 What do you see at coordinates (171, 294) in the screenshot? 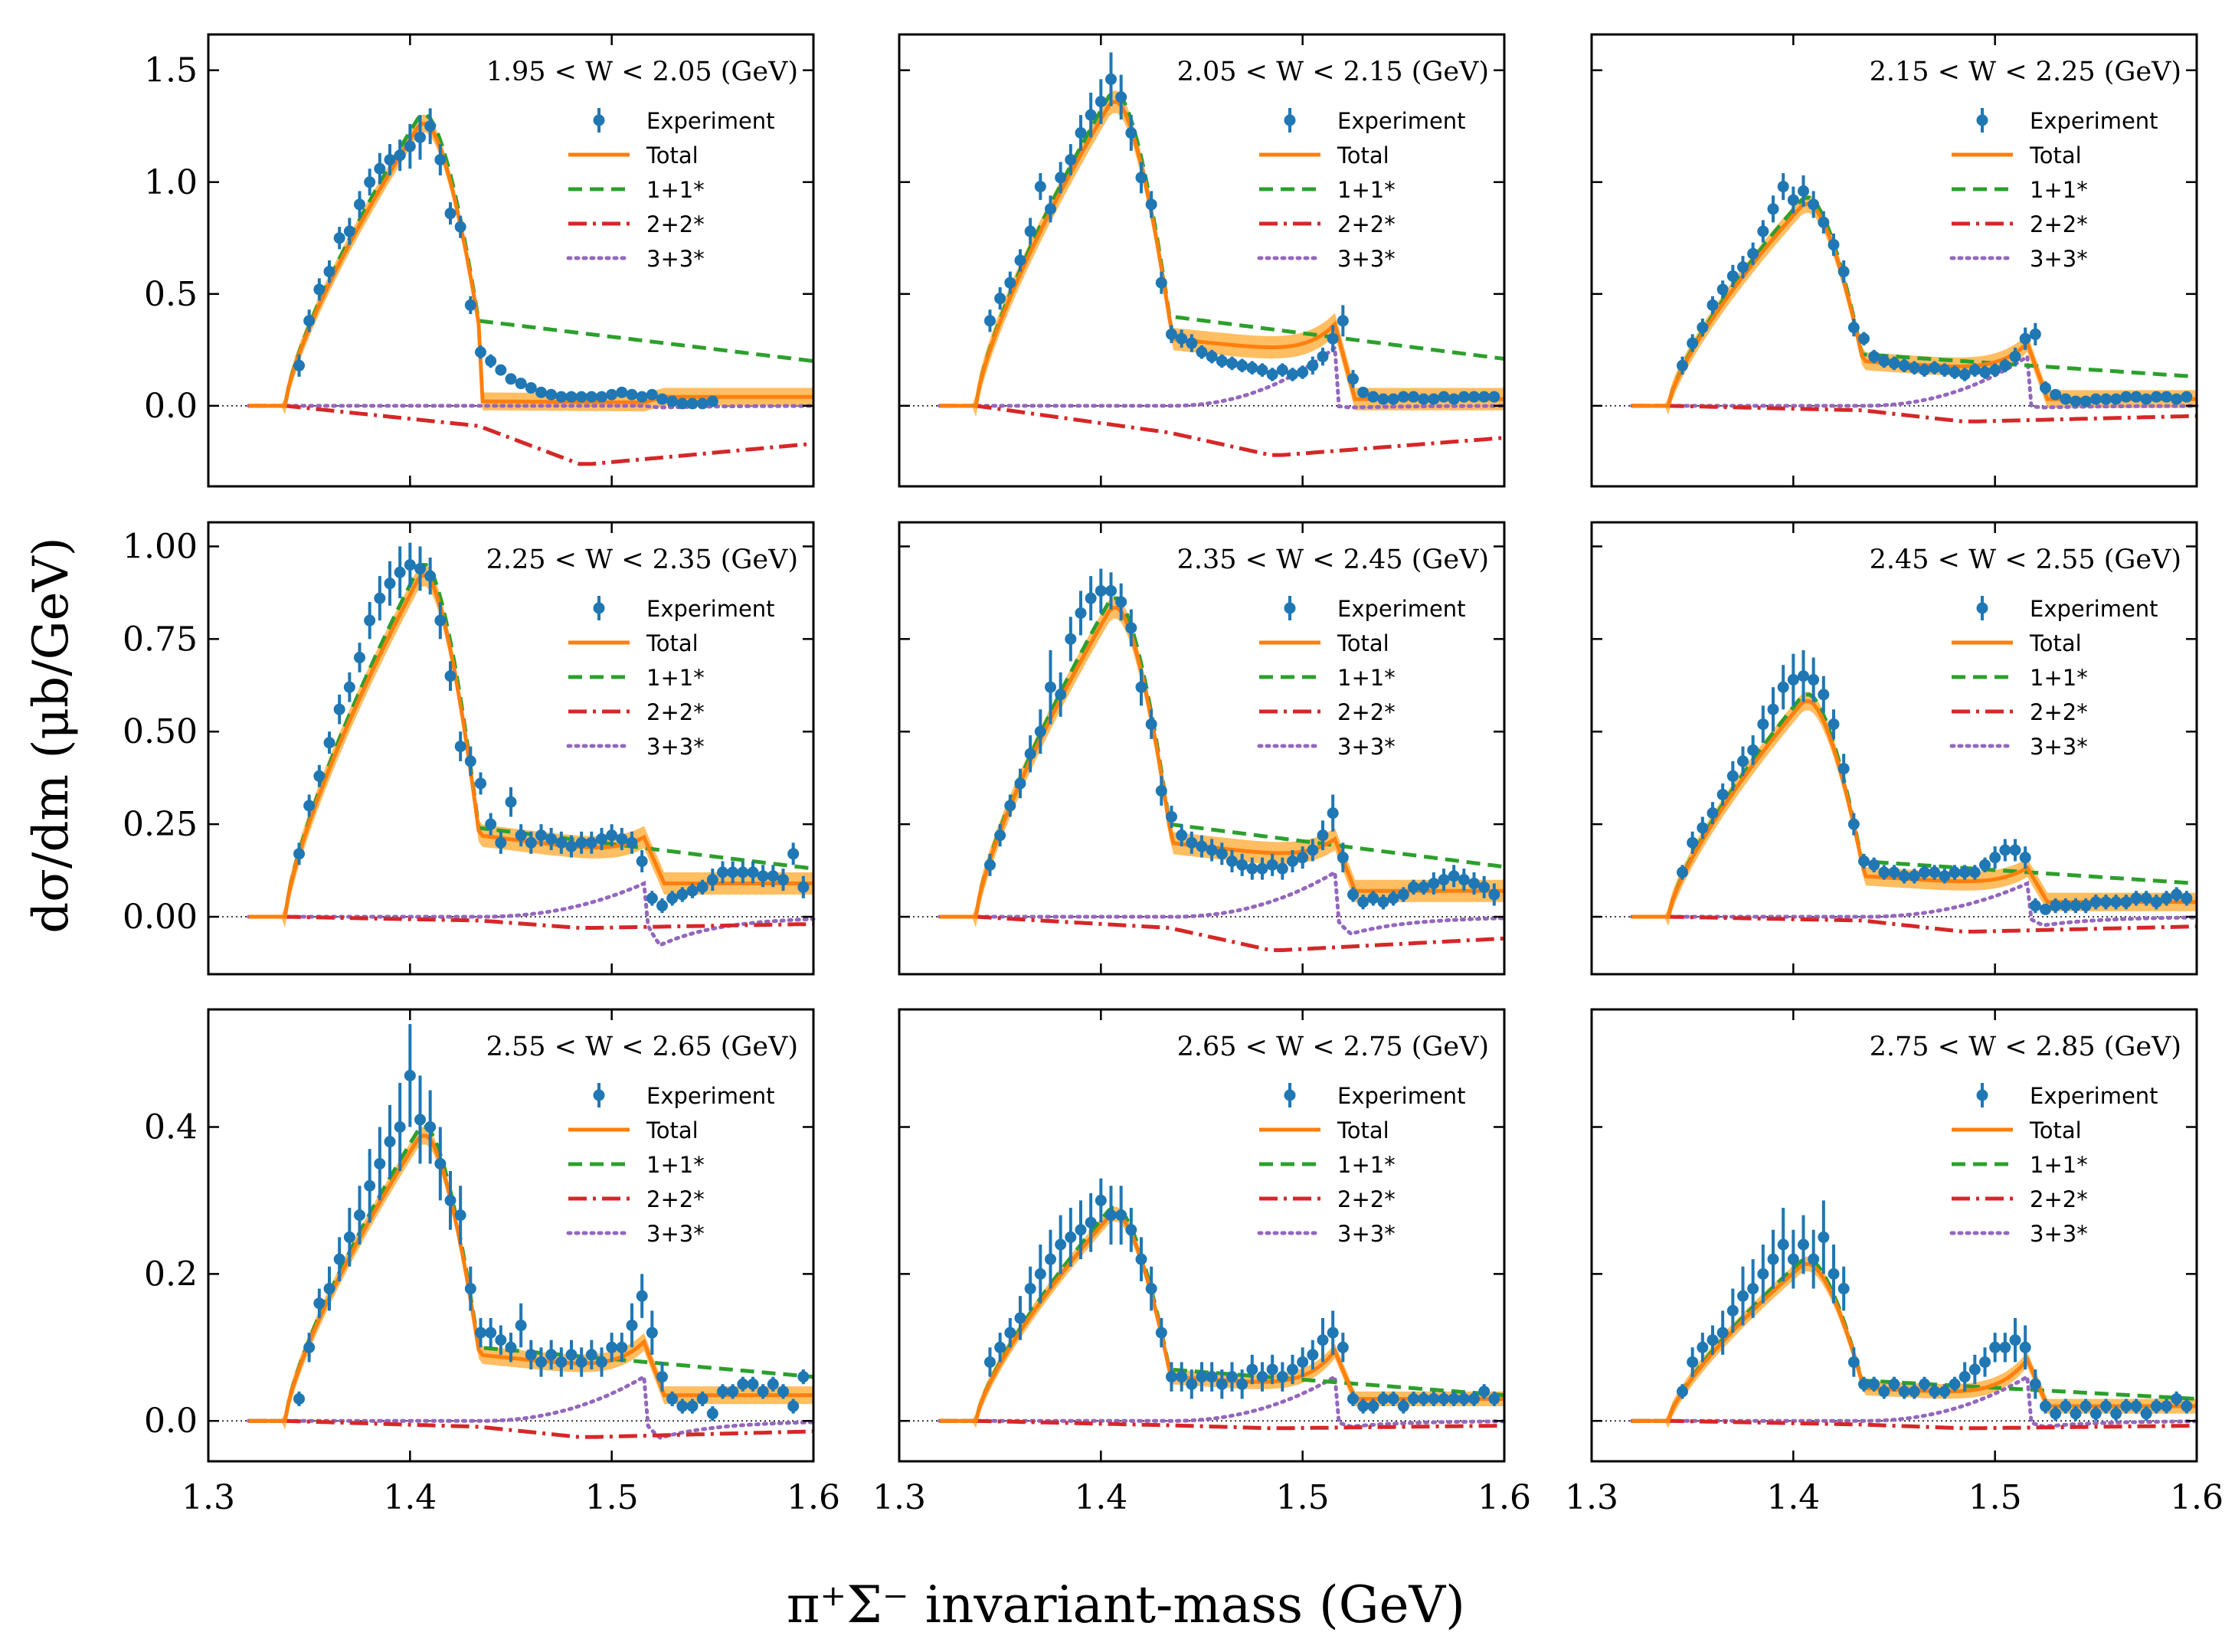
I see `y-tick-label: 0.5` at bounding box center [171, 294].